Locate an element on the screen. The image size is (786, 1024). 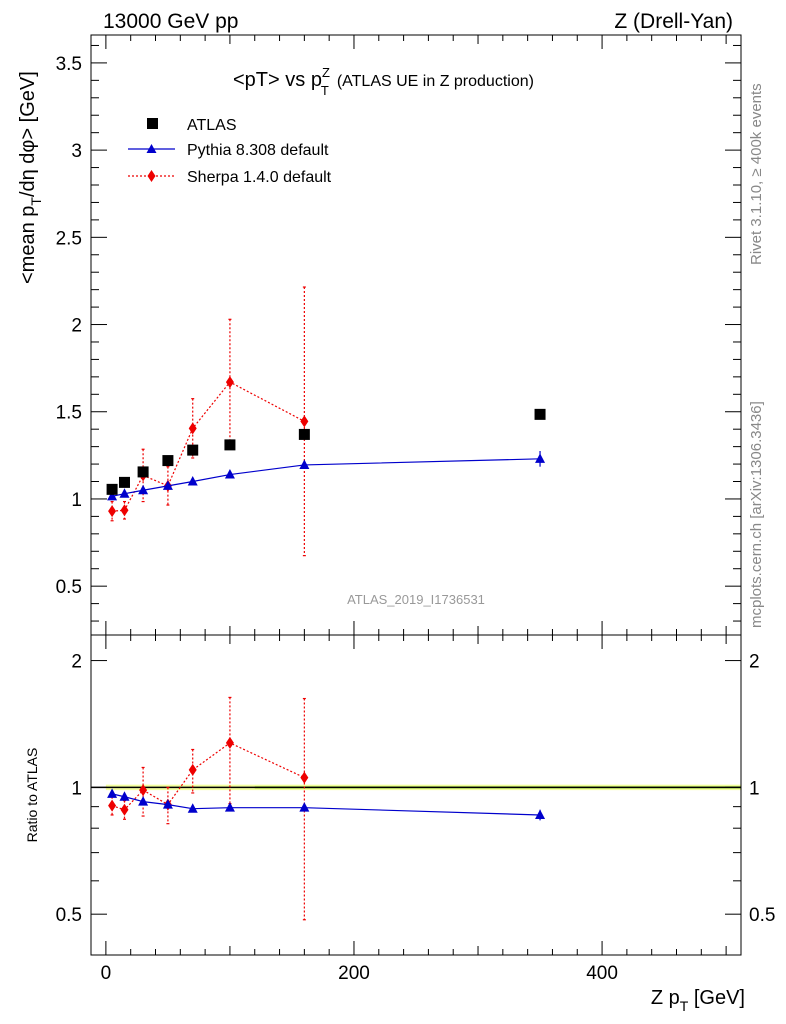
y-tick-label: 3 is located at coordinates (76, 151).